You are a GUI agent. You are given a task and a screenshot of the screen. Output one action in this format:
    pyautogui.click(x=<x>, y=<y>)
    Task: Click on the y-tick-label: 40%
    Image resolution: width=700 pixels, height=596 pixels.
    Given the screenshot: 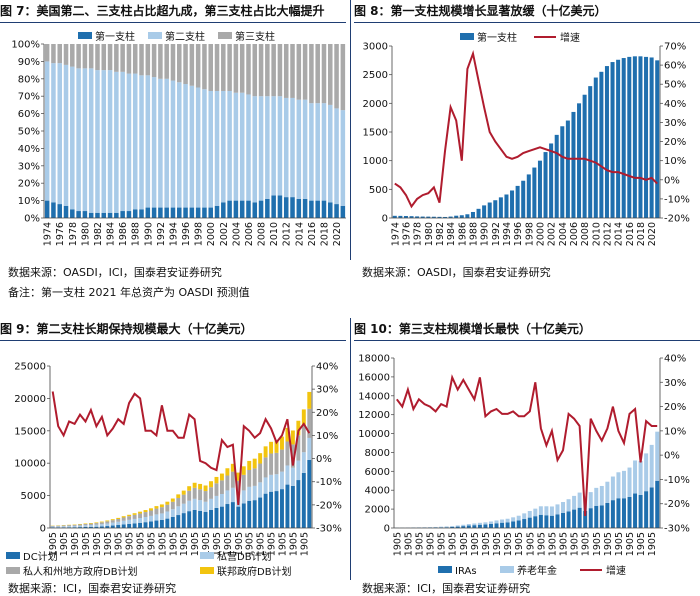 What is the action you would take?
    pyautogui.click(x=29, y=149)
    